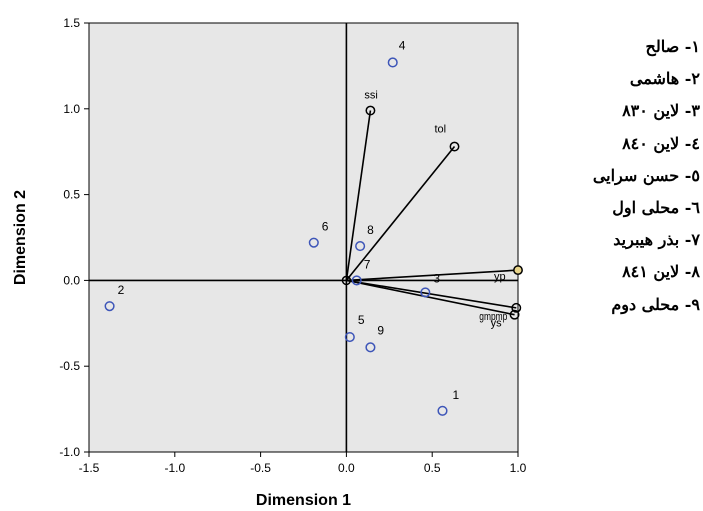 The width and height of the screenshot is (703, 511). Describe the element at coordinates (500, 277) in the screenshot. I see `vector-yp-label: yp` at that location.